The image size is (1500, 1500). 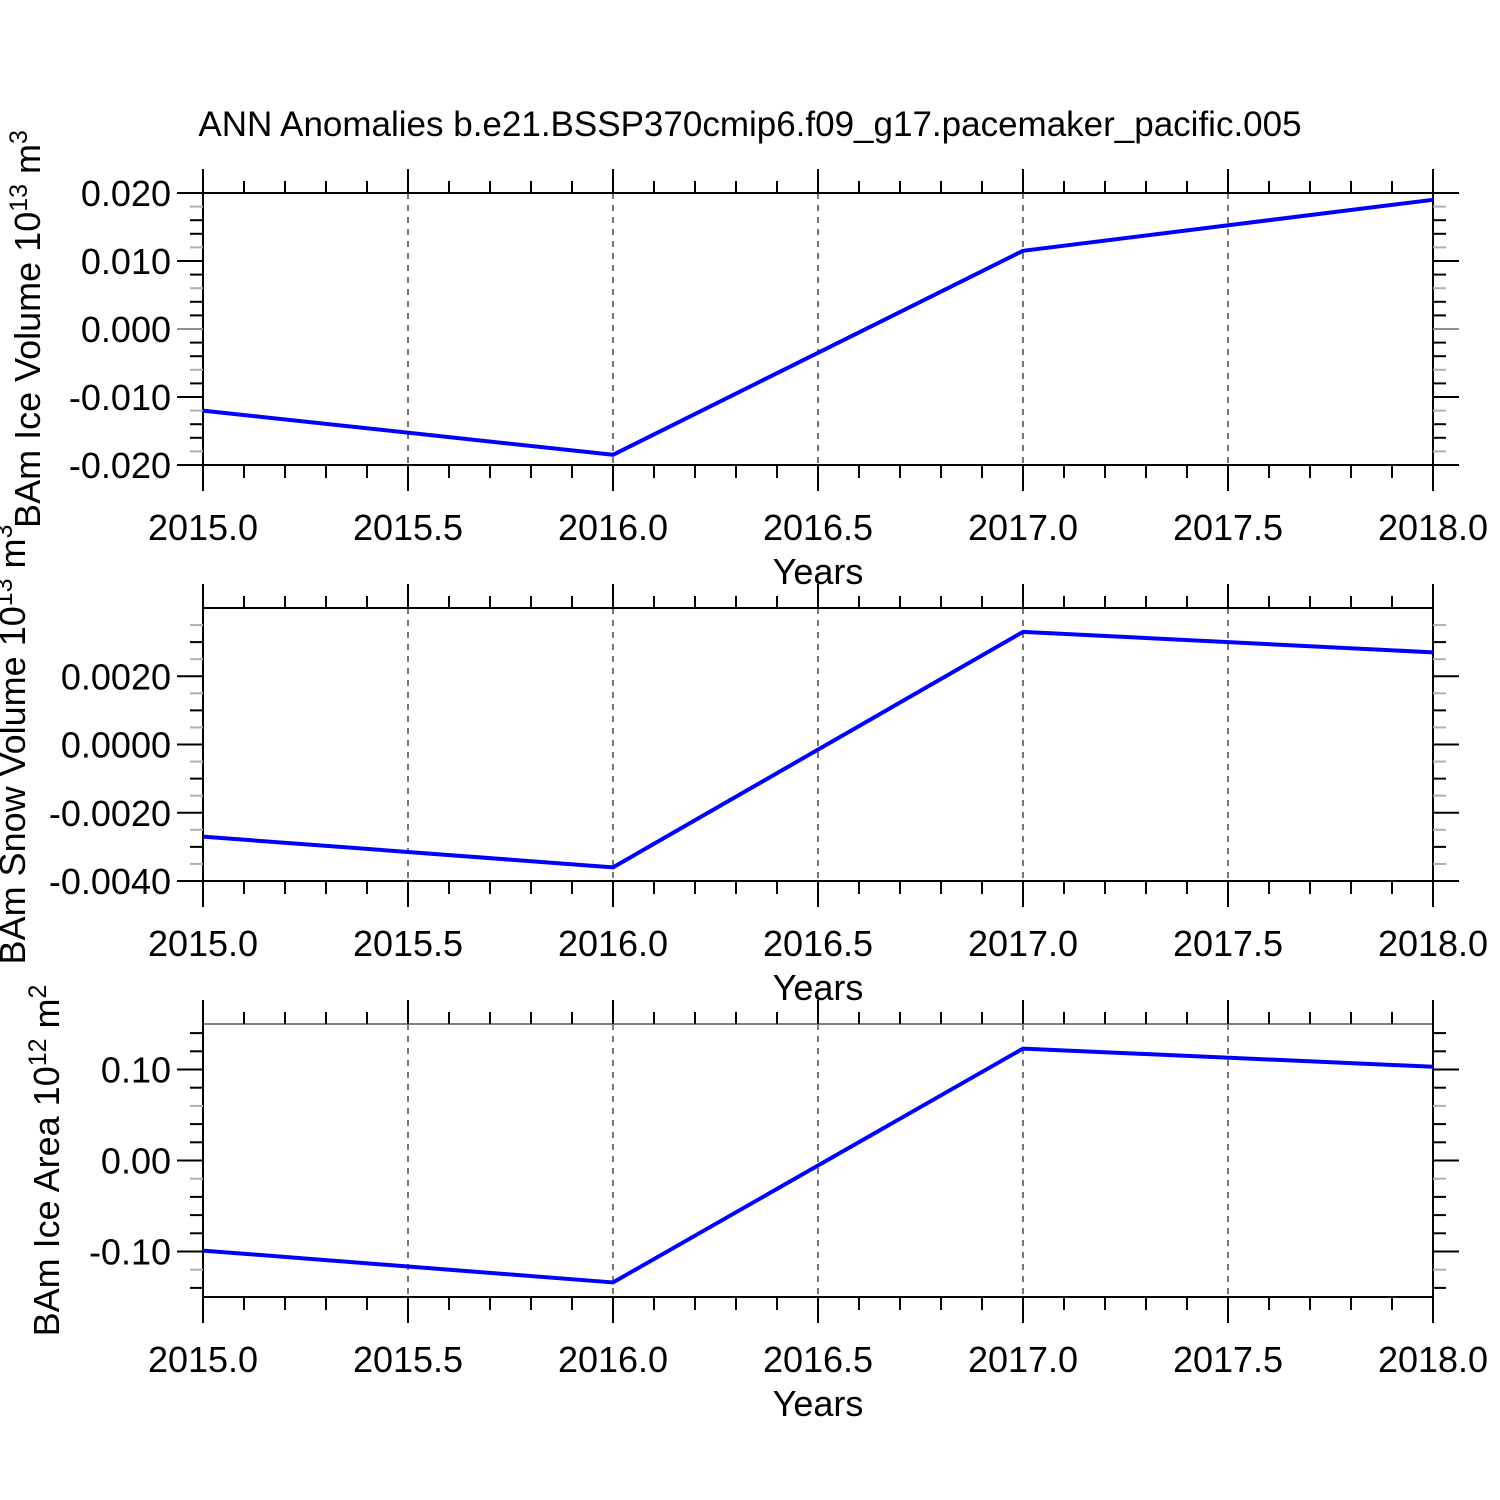 What do you see at coordinates (120, 465) in the screenshot?
I see `y-tick-label: -0.020` at bounding box center [120, 465].